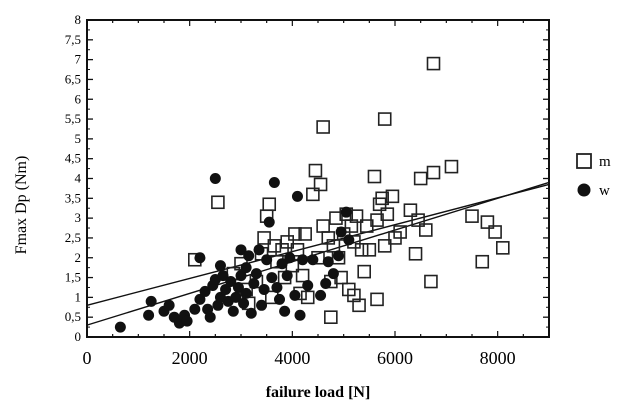 The height and width of the screenshot is (404, 620). I want to click on y-tick-label: 0,5, so click(73, 316).